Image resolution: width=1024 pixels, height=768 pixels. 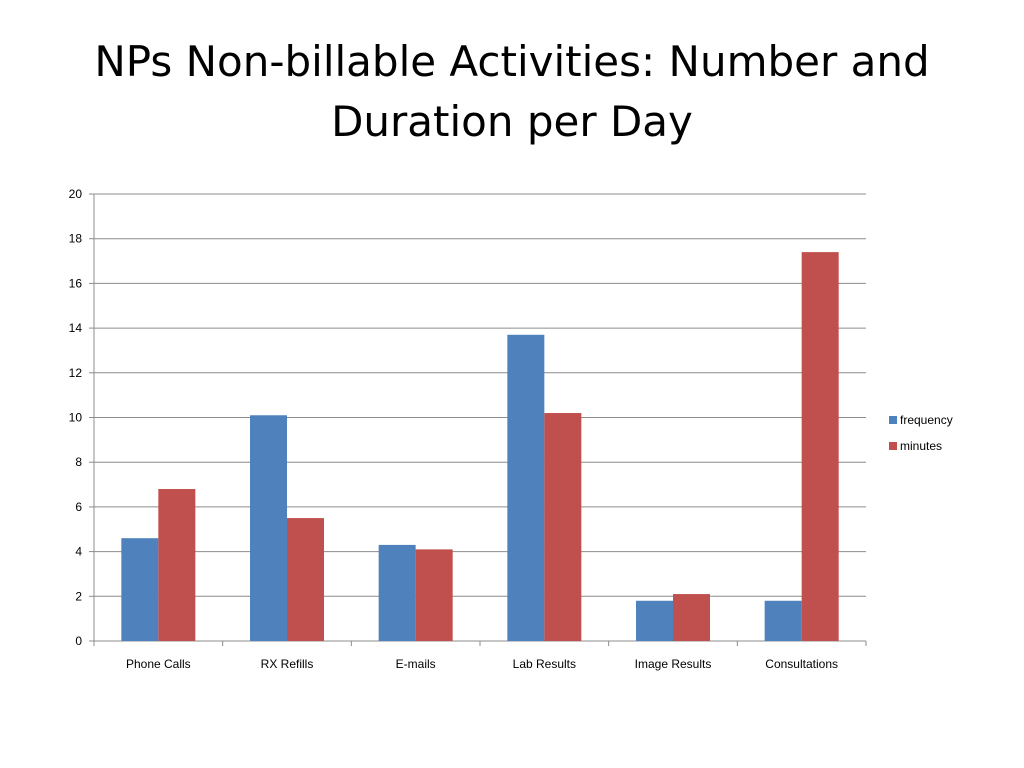 I want to click on y-tick-label: 8, so click(x=78, y=462).